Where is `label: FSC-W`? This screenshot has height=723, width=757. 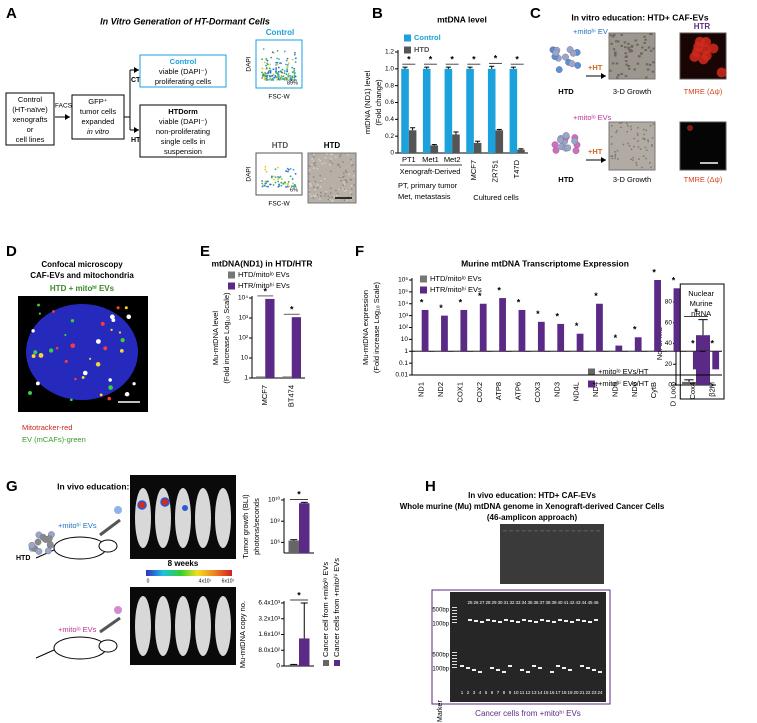
label: FSC-W is located at coordinates (279, 97).